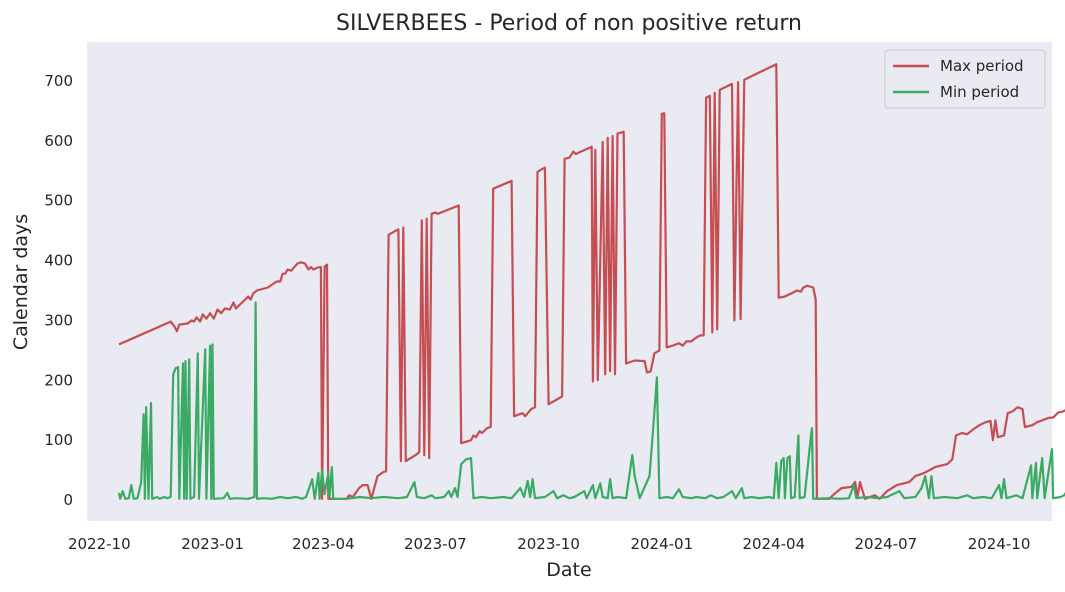 The image size is (1065, 592). What do you see at coordinates (58, 201) in the screenshot?
I see `y-tick-label: 500` at bounding box center [58, 201].